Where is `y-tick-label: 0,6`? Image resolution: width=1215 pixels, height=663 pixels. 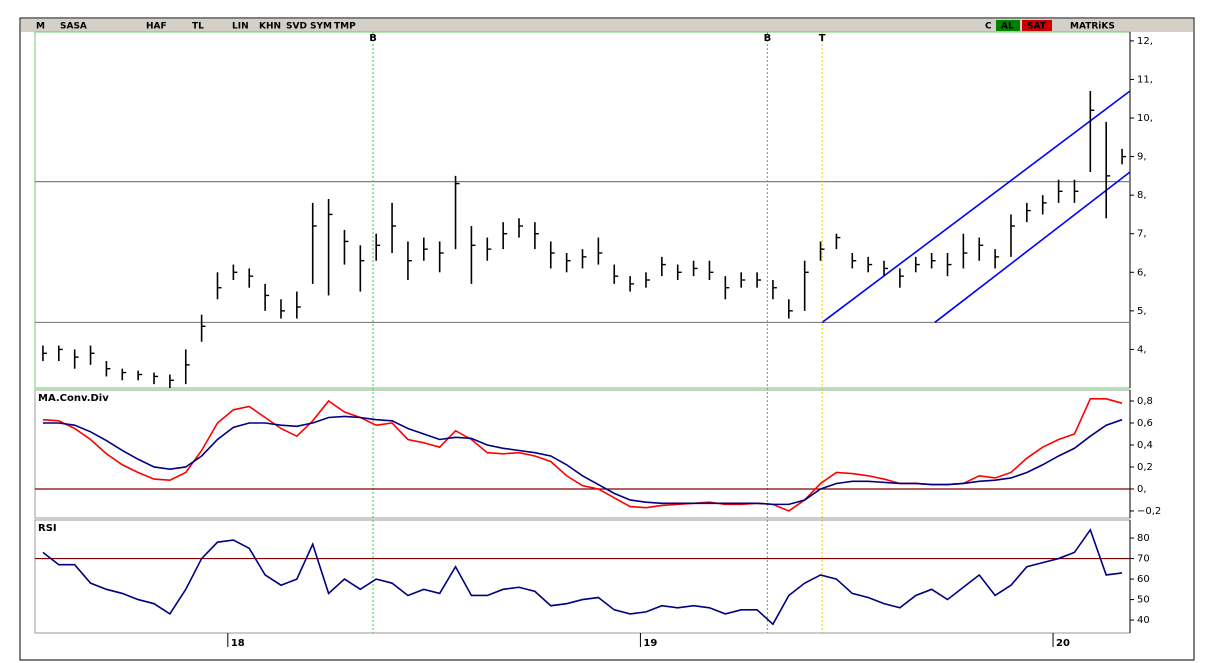 y-tick-label: 0,6 is located at coordinates (1145, 423).